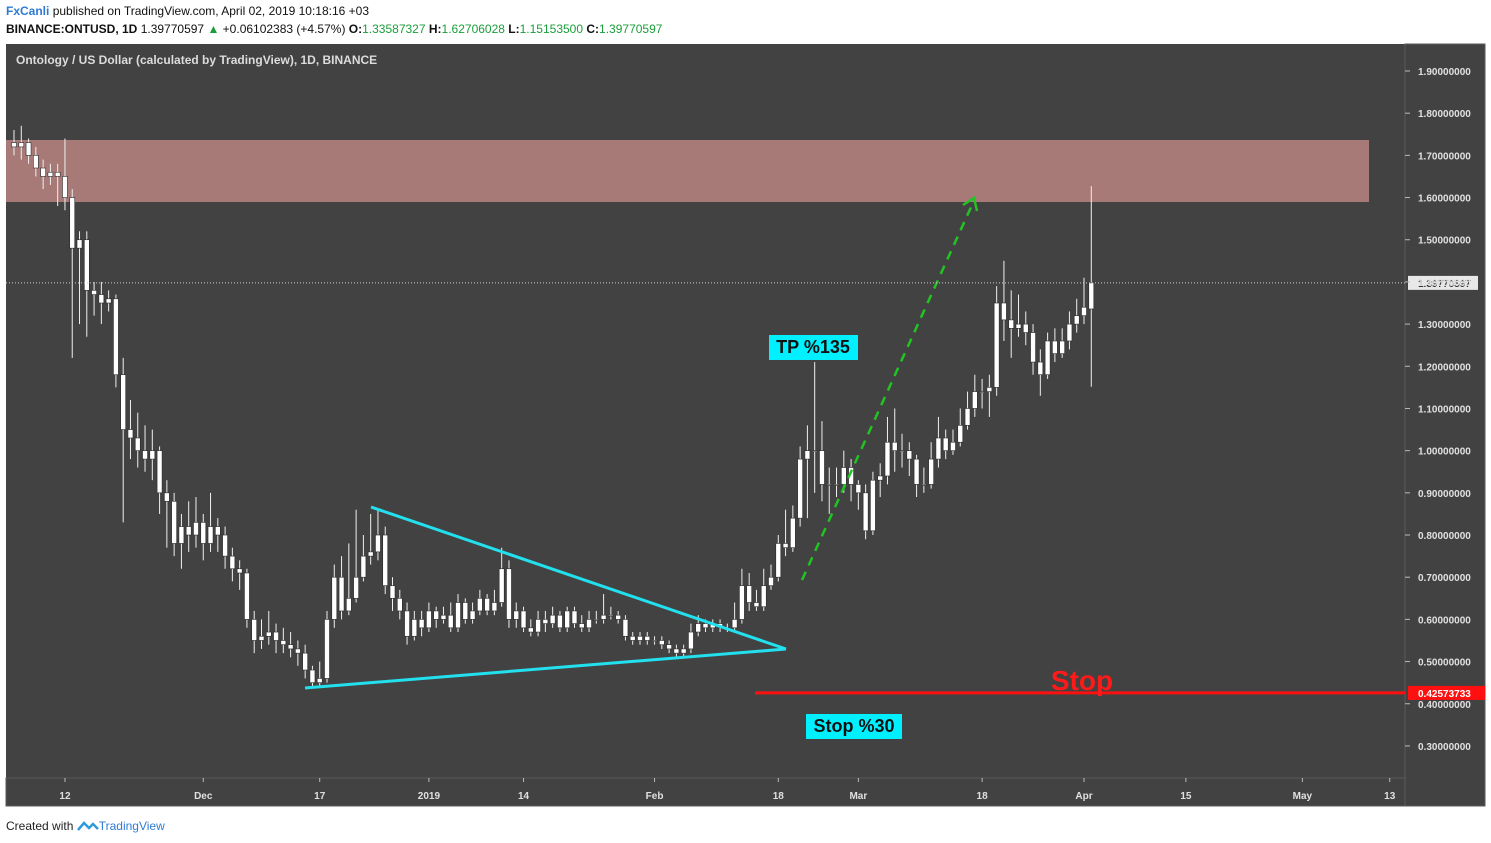  Describe the element at coordinates (858, 796) in the screenshot. I see `x-tick-label: Mar` at that location.